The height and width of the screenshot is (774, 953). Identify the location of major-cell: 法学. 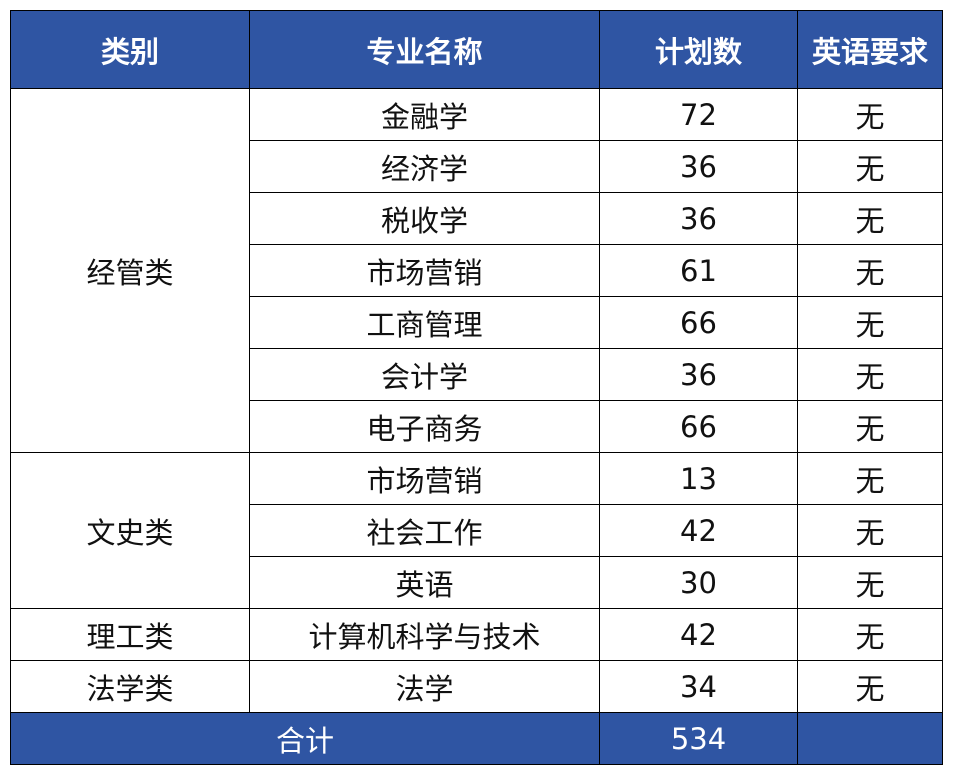
(424, 686).